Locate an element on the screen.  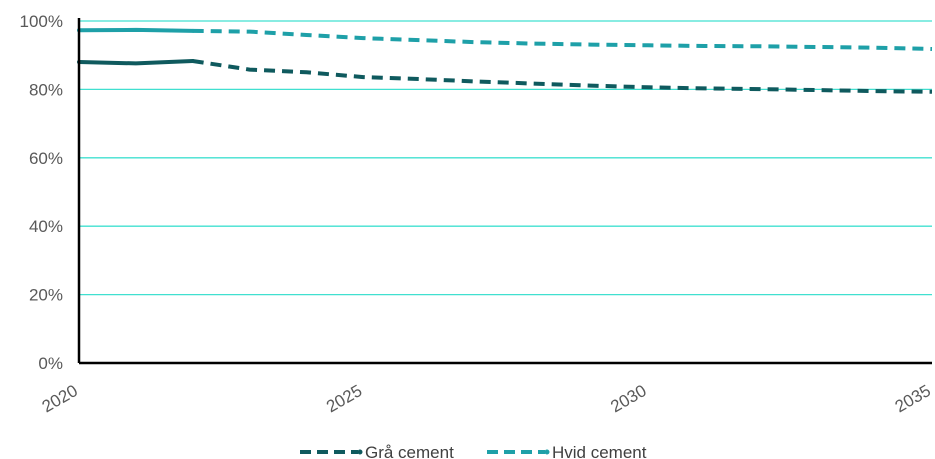
legend: Grå cement Hvid cement is located at coordinates (473, 451).